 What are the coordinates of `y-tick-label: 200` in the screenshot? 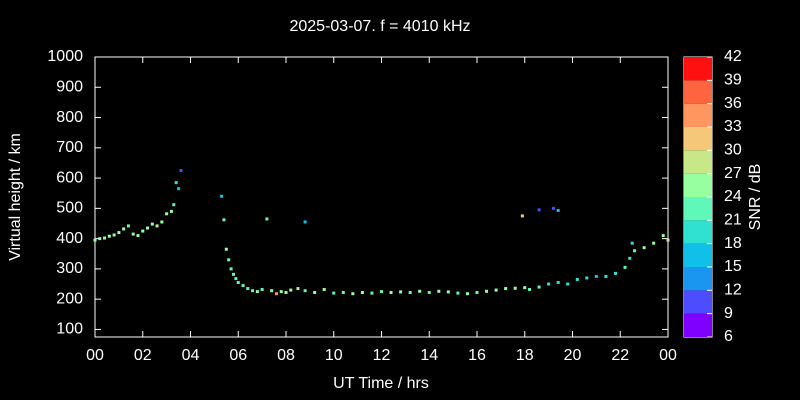 It's located at (69, 298).